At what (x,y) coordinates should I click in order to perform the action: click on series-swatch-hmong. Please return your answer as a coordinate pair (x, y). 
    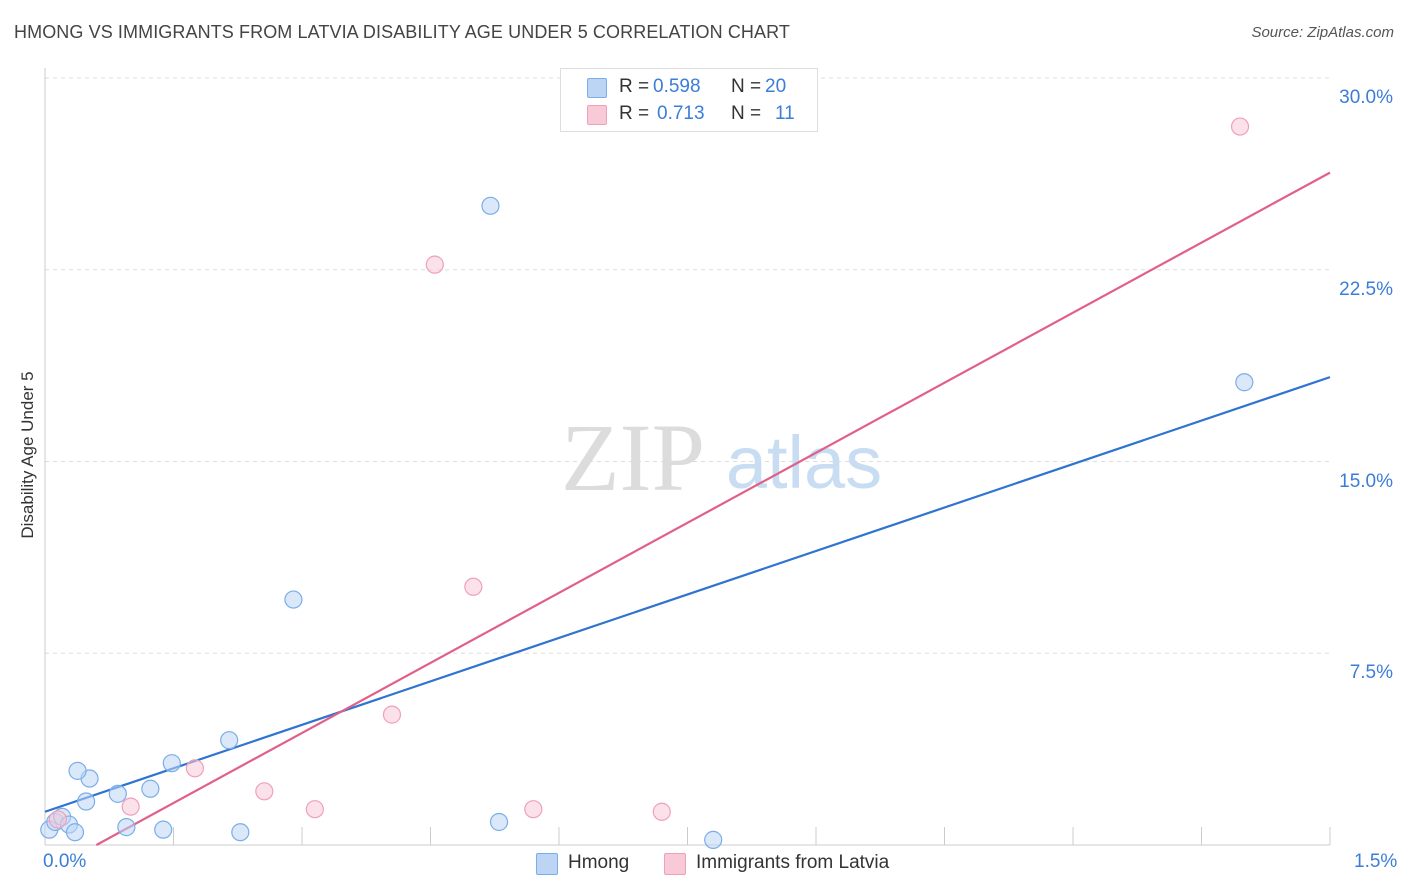
    Looking at the image, I should click on (547, 864).